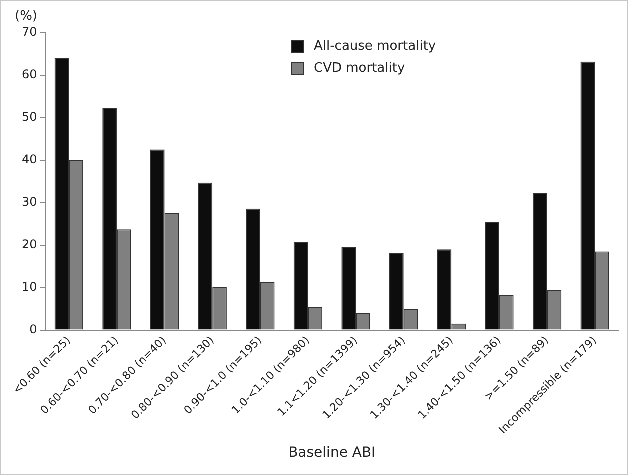 The width and height of the screenshot is (628, 475). I want to click on y-axis-title: (%), so click(26, 16).